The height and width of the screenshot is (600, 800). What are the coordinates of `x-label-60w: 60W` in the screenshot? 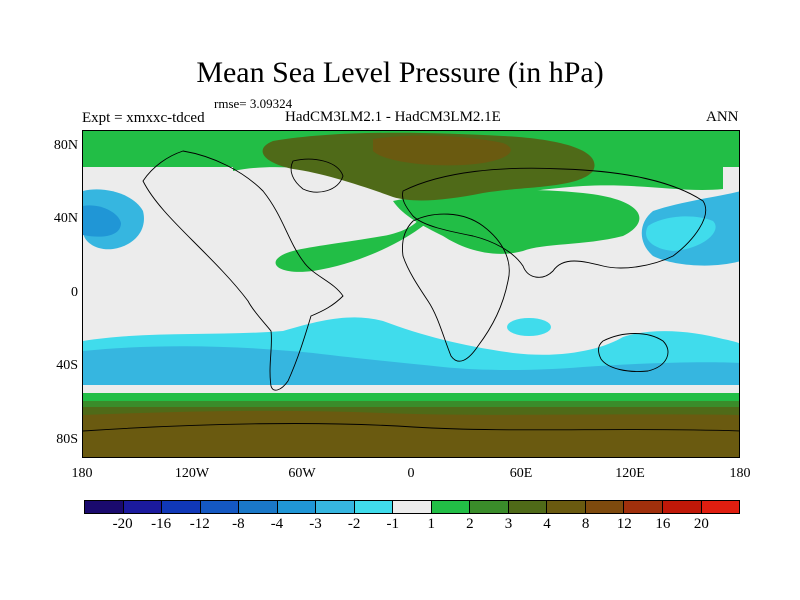 It's located at (302, 473).